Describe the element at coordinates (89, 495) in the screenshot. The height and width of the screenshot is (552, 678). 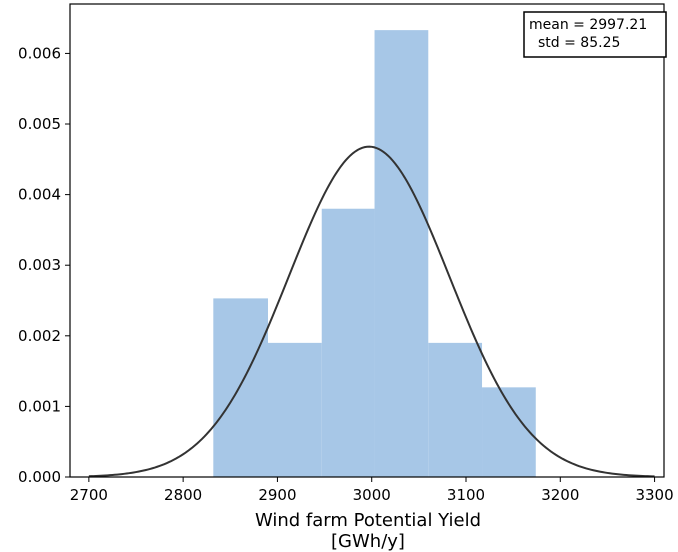
I see `x-tick-label: 2700` at that location.